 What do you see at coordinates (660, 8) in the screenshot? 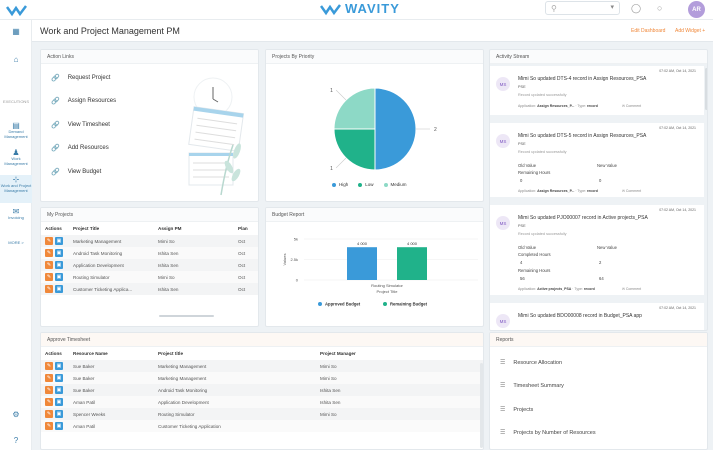
I see `notification-bell-icon: ○` at bounding box center [660, 8].